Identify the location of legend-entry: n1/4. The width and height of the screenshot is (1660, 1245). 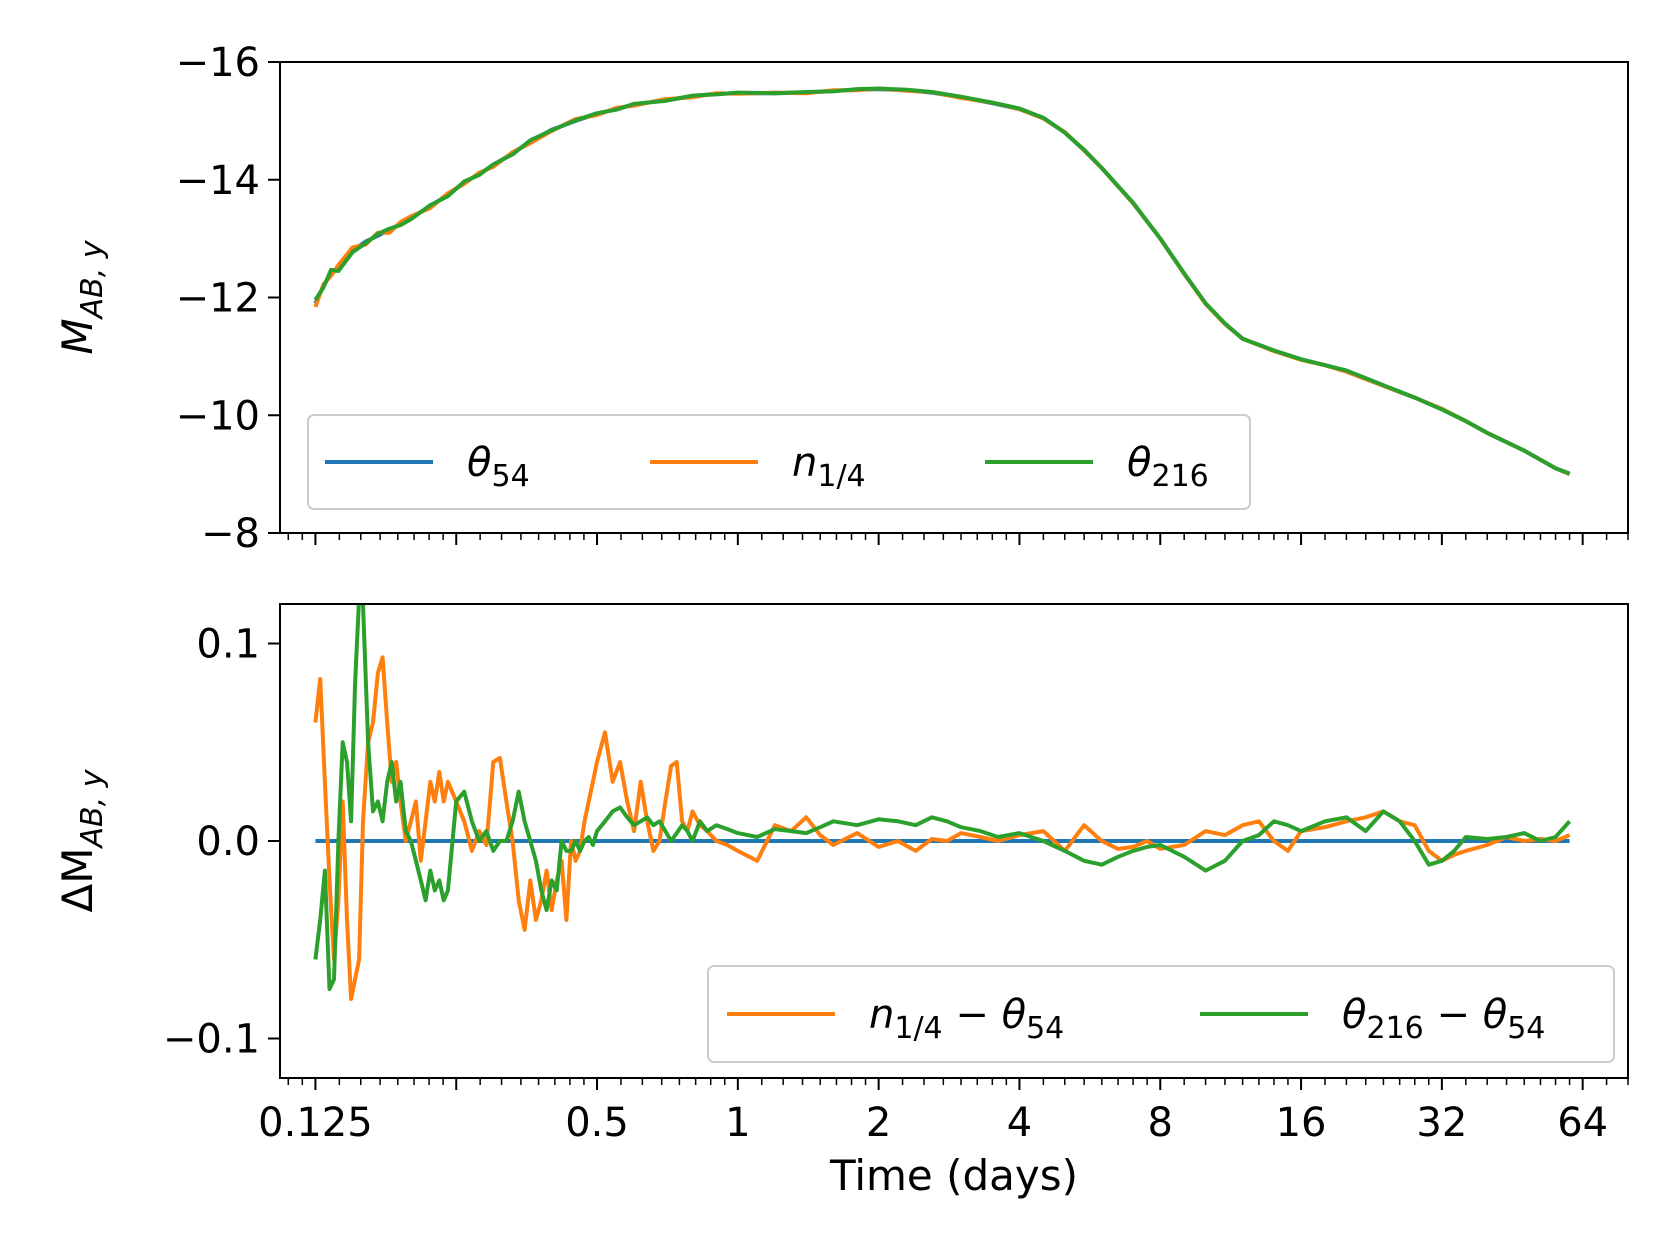
(829, 467).